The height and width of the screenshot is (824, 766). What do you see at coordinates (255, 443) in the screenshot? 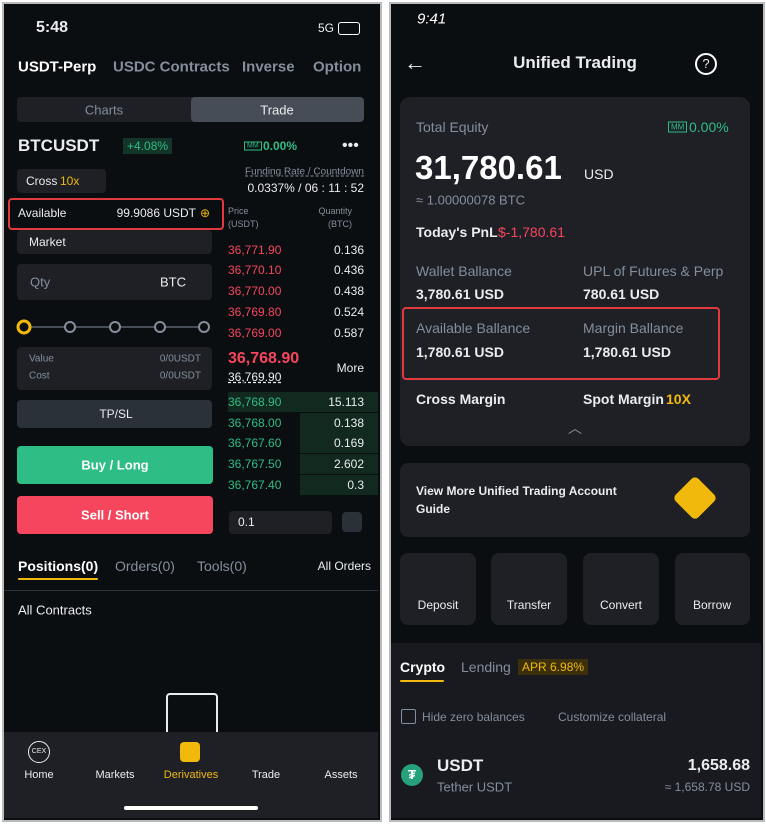
I see `book-price: 36,767.60` at bounding box center [255, 443].